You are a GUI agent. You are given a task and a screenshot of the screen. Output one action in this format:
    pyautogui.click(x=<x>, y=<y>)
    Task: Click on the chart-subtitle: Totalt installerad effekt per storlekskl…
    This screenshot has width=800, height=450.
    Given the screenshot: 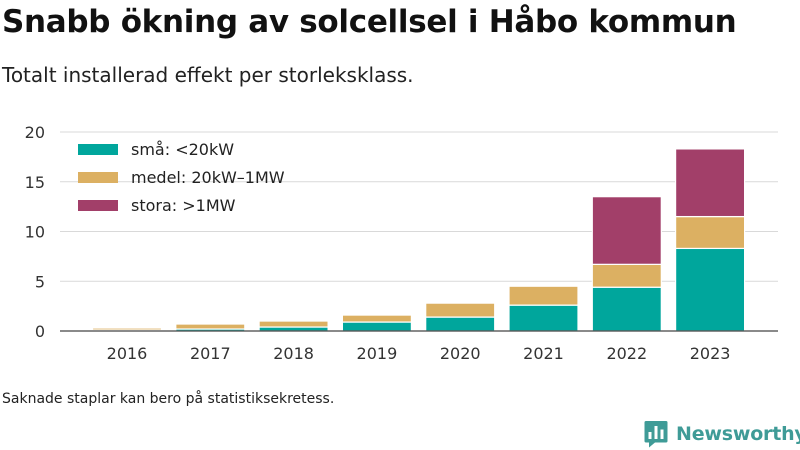 What is the action you would take?
    pyautogui.click(x=208, y=75)
    